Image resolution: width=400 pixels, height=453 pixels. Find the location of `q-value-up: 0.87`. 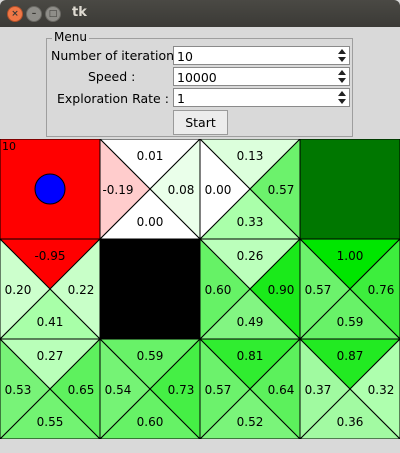

q-value-up: 0.87 is located at coordinates (350, 356).